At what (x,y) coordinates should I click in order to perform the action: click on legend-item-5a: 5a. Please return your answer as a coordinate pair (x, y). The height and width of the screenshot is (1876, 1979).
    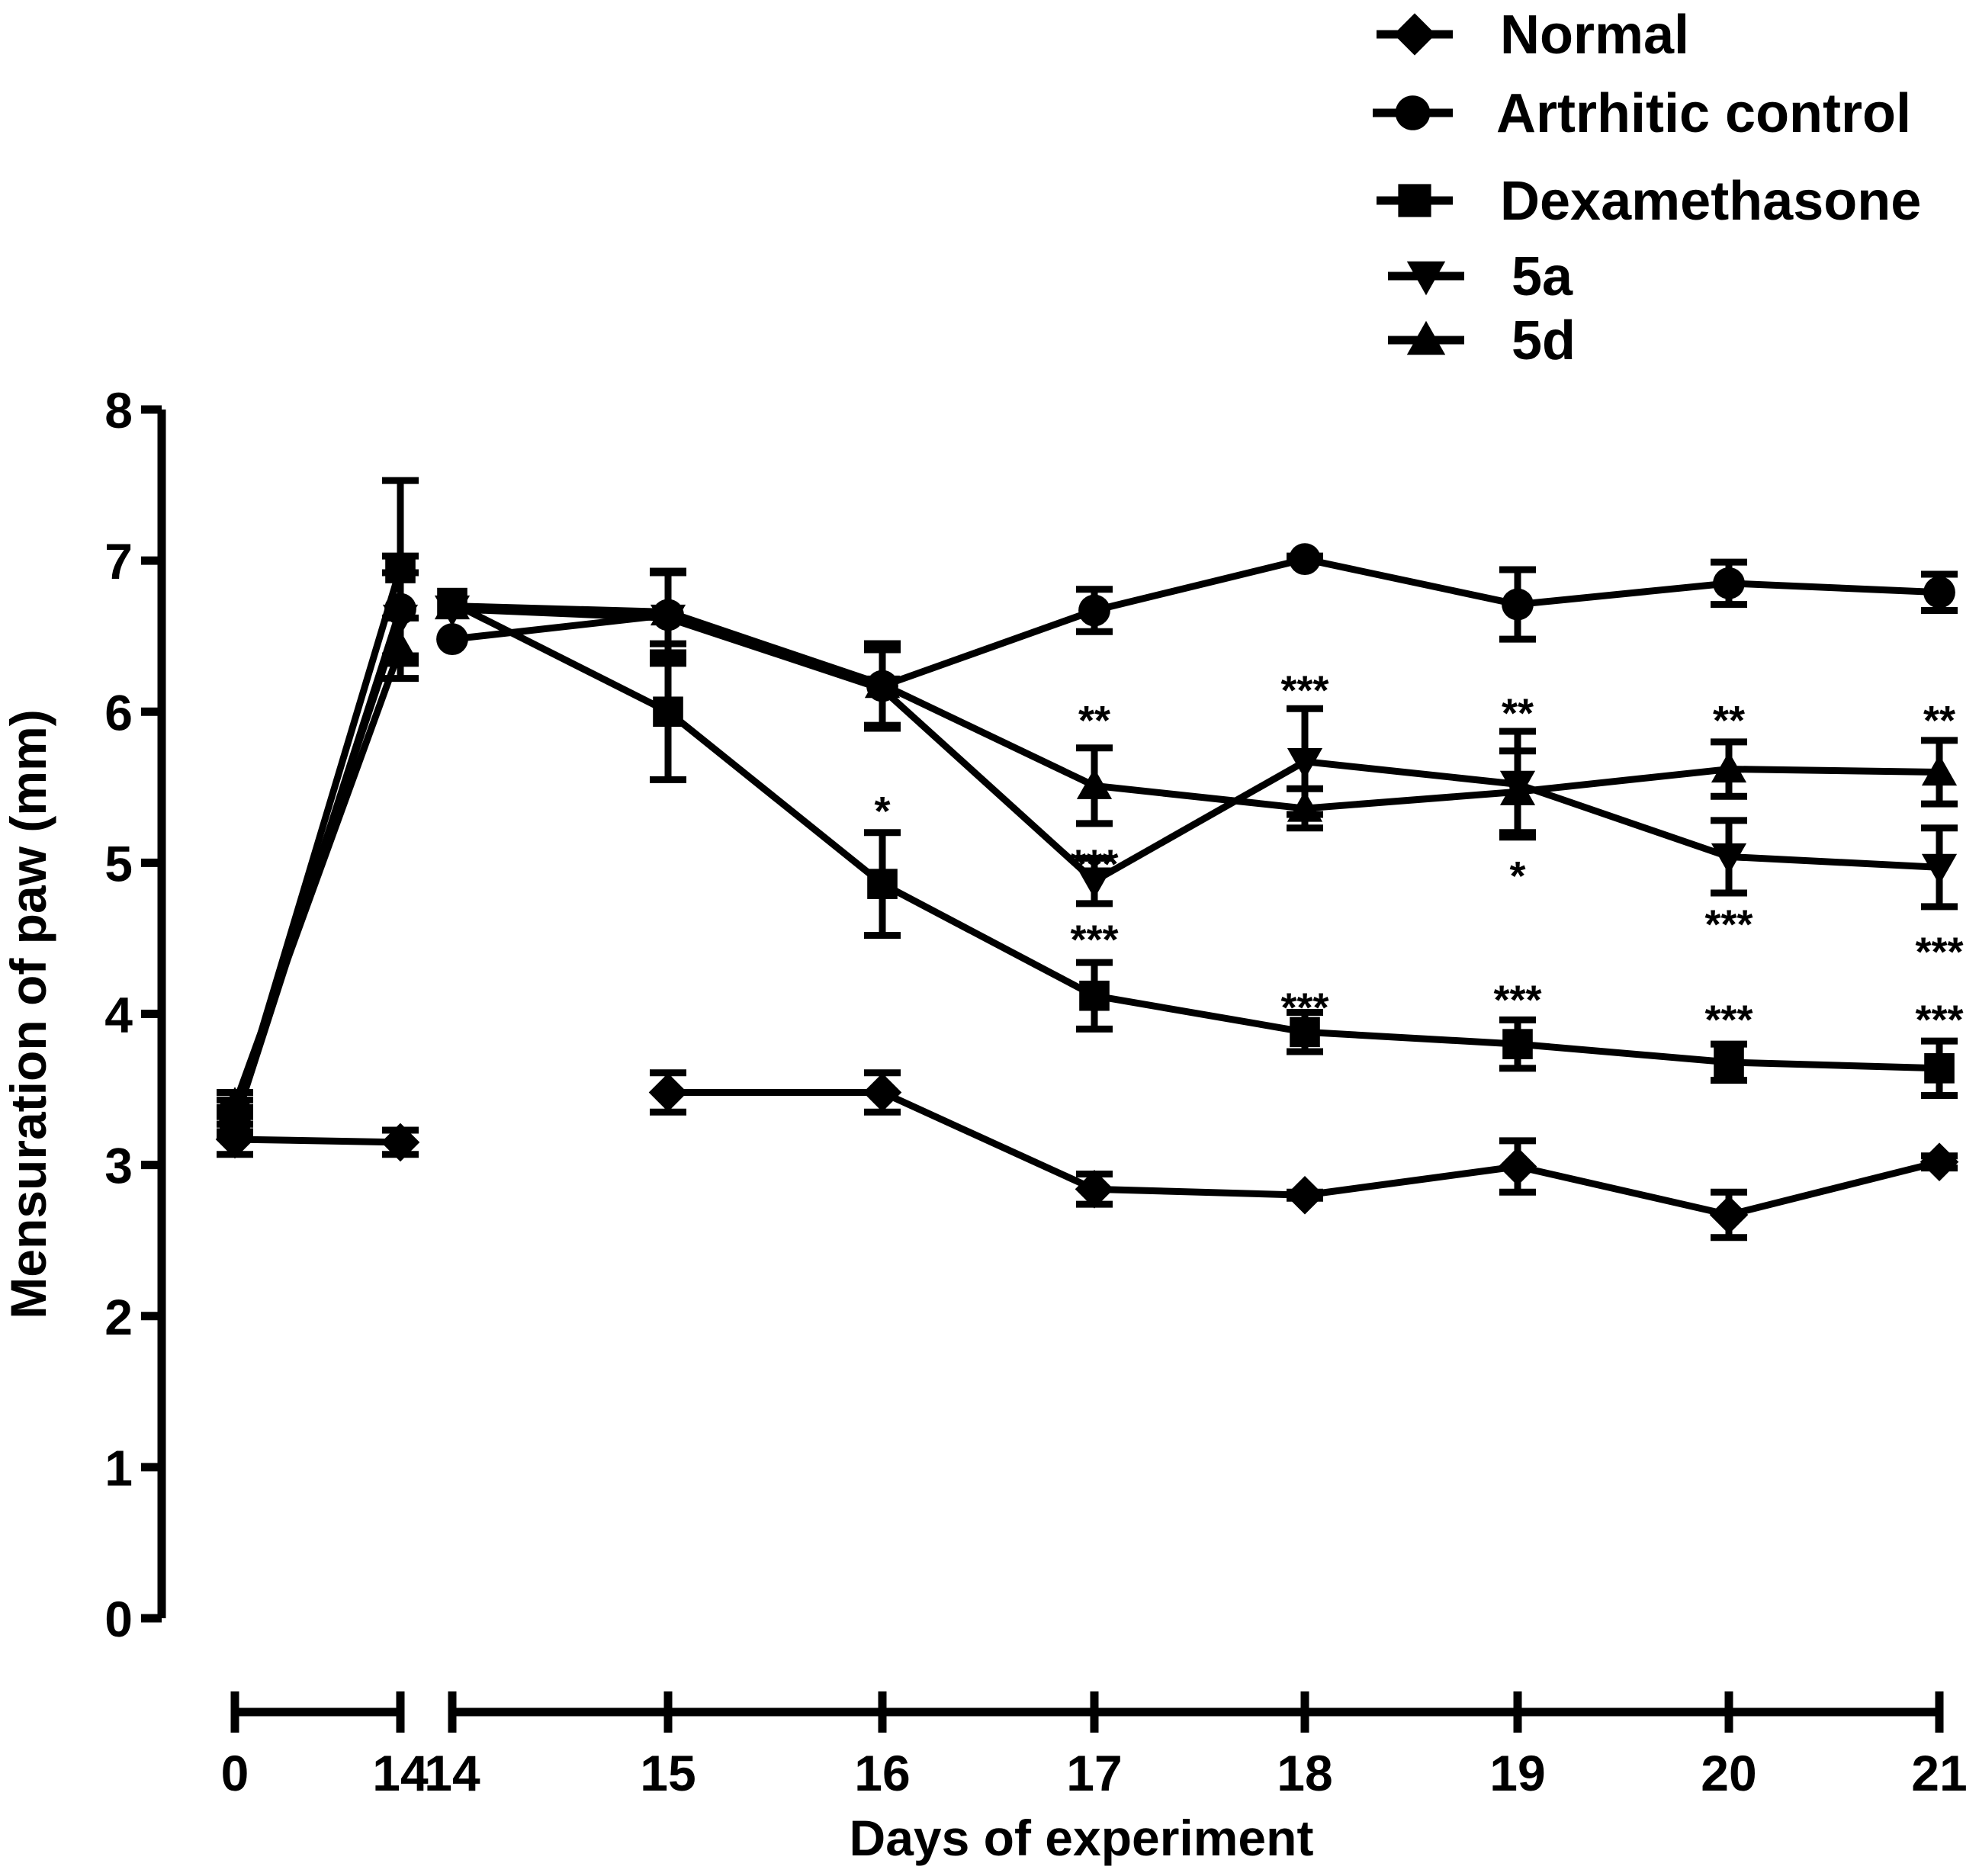
    Looking at the image, I should click on (1480, 276).